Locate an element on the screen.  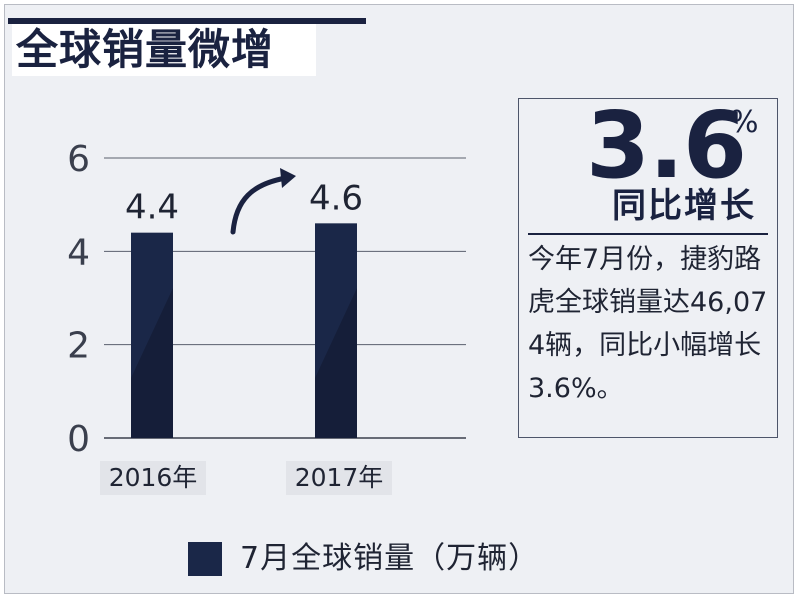
callout-divider is located at coordinates (648, 234).